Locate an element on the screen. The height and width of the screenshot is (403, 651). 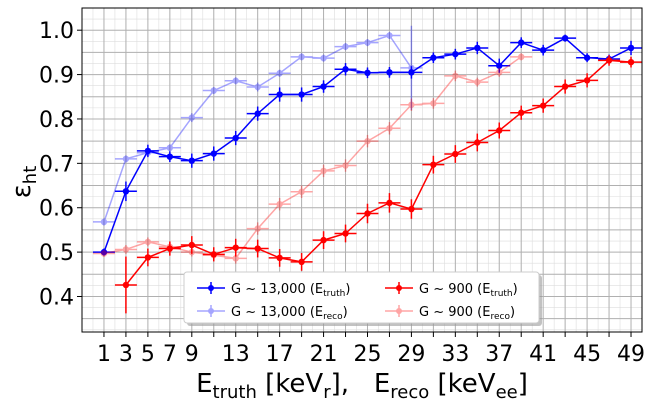
legend-label-1: G ~ 13,000 (Ereco) is located at coordinates (289, 313).